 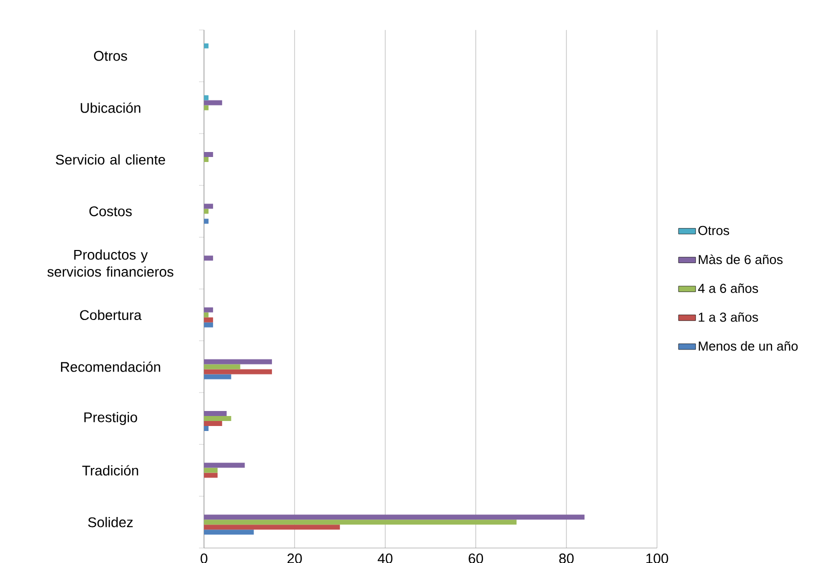 I want to click on x-tick-label: 20, so click(x=295, y=558).